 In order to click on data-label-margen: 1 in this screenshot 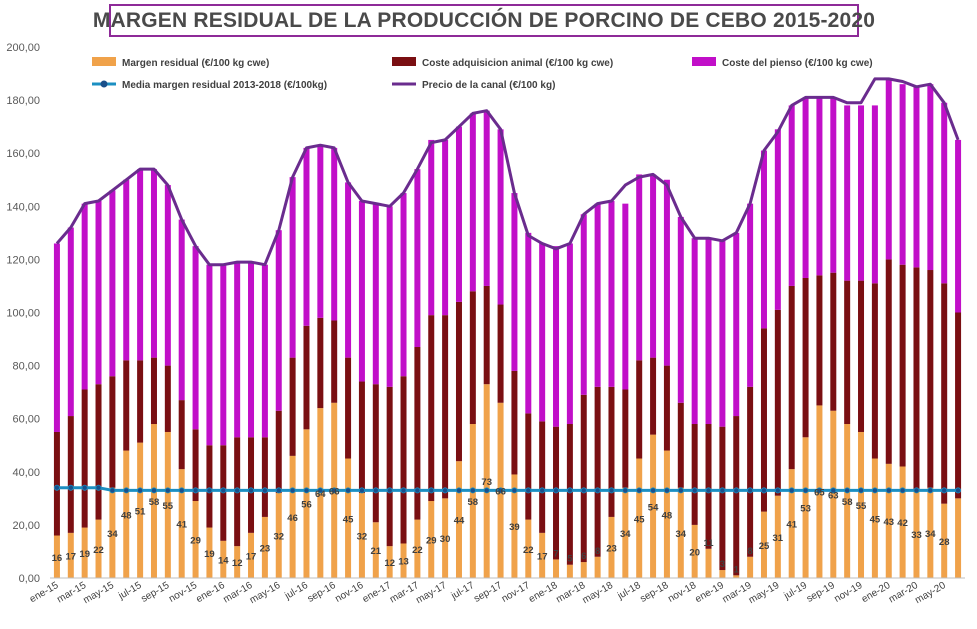, I will do `click(737, 569)`.